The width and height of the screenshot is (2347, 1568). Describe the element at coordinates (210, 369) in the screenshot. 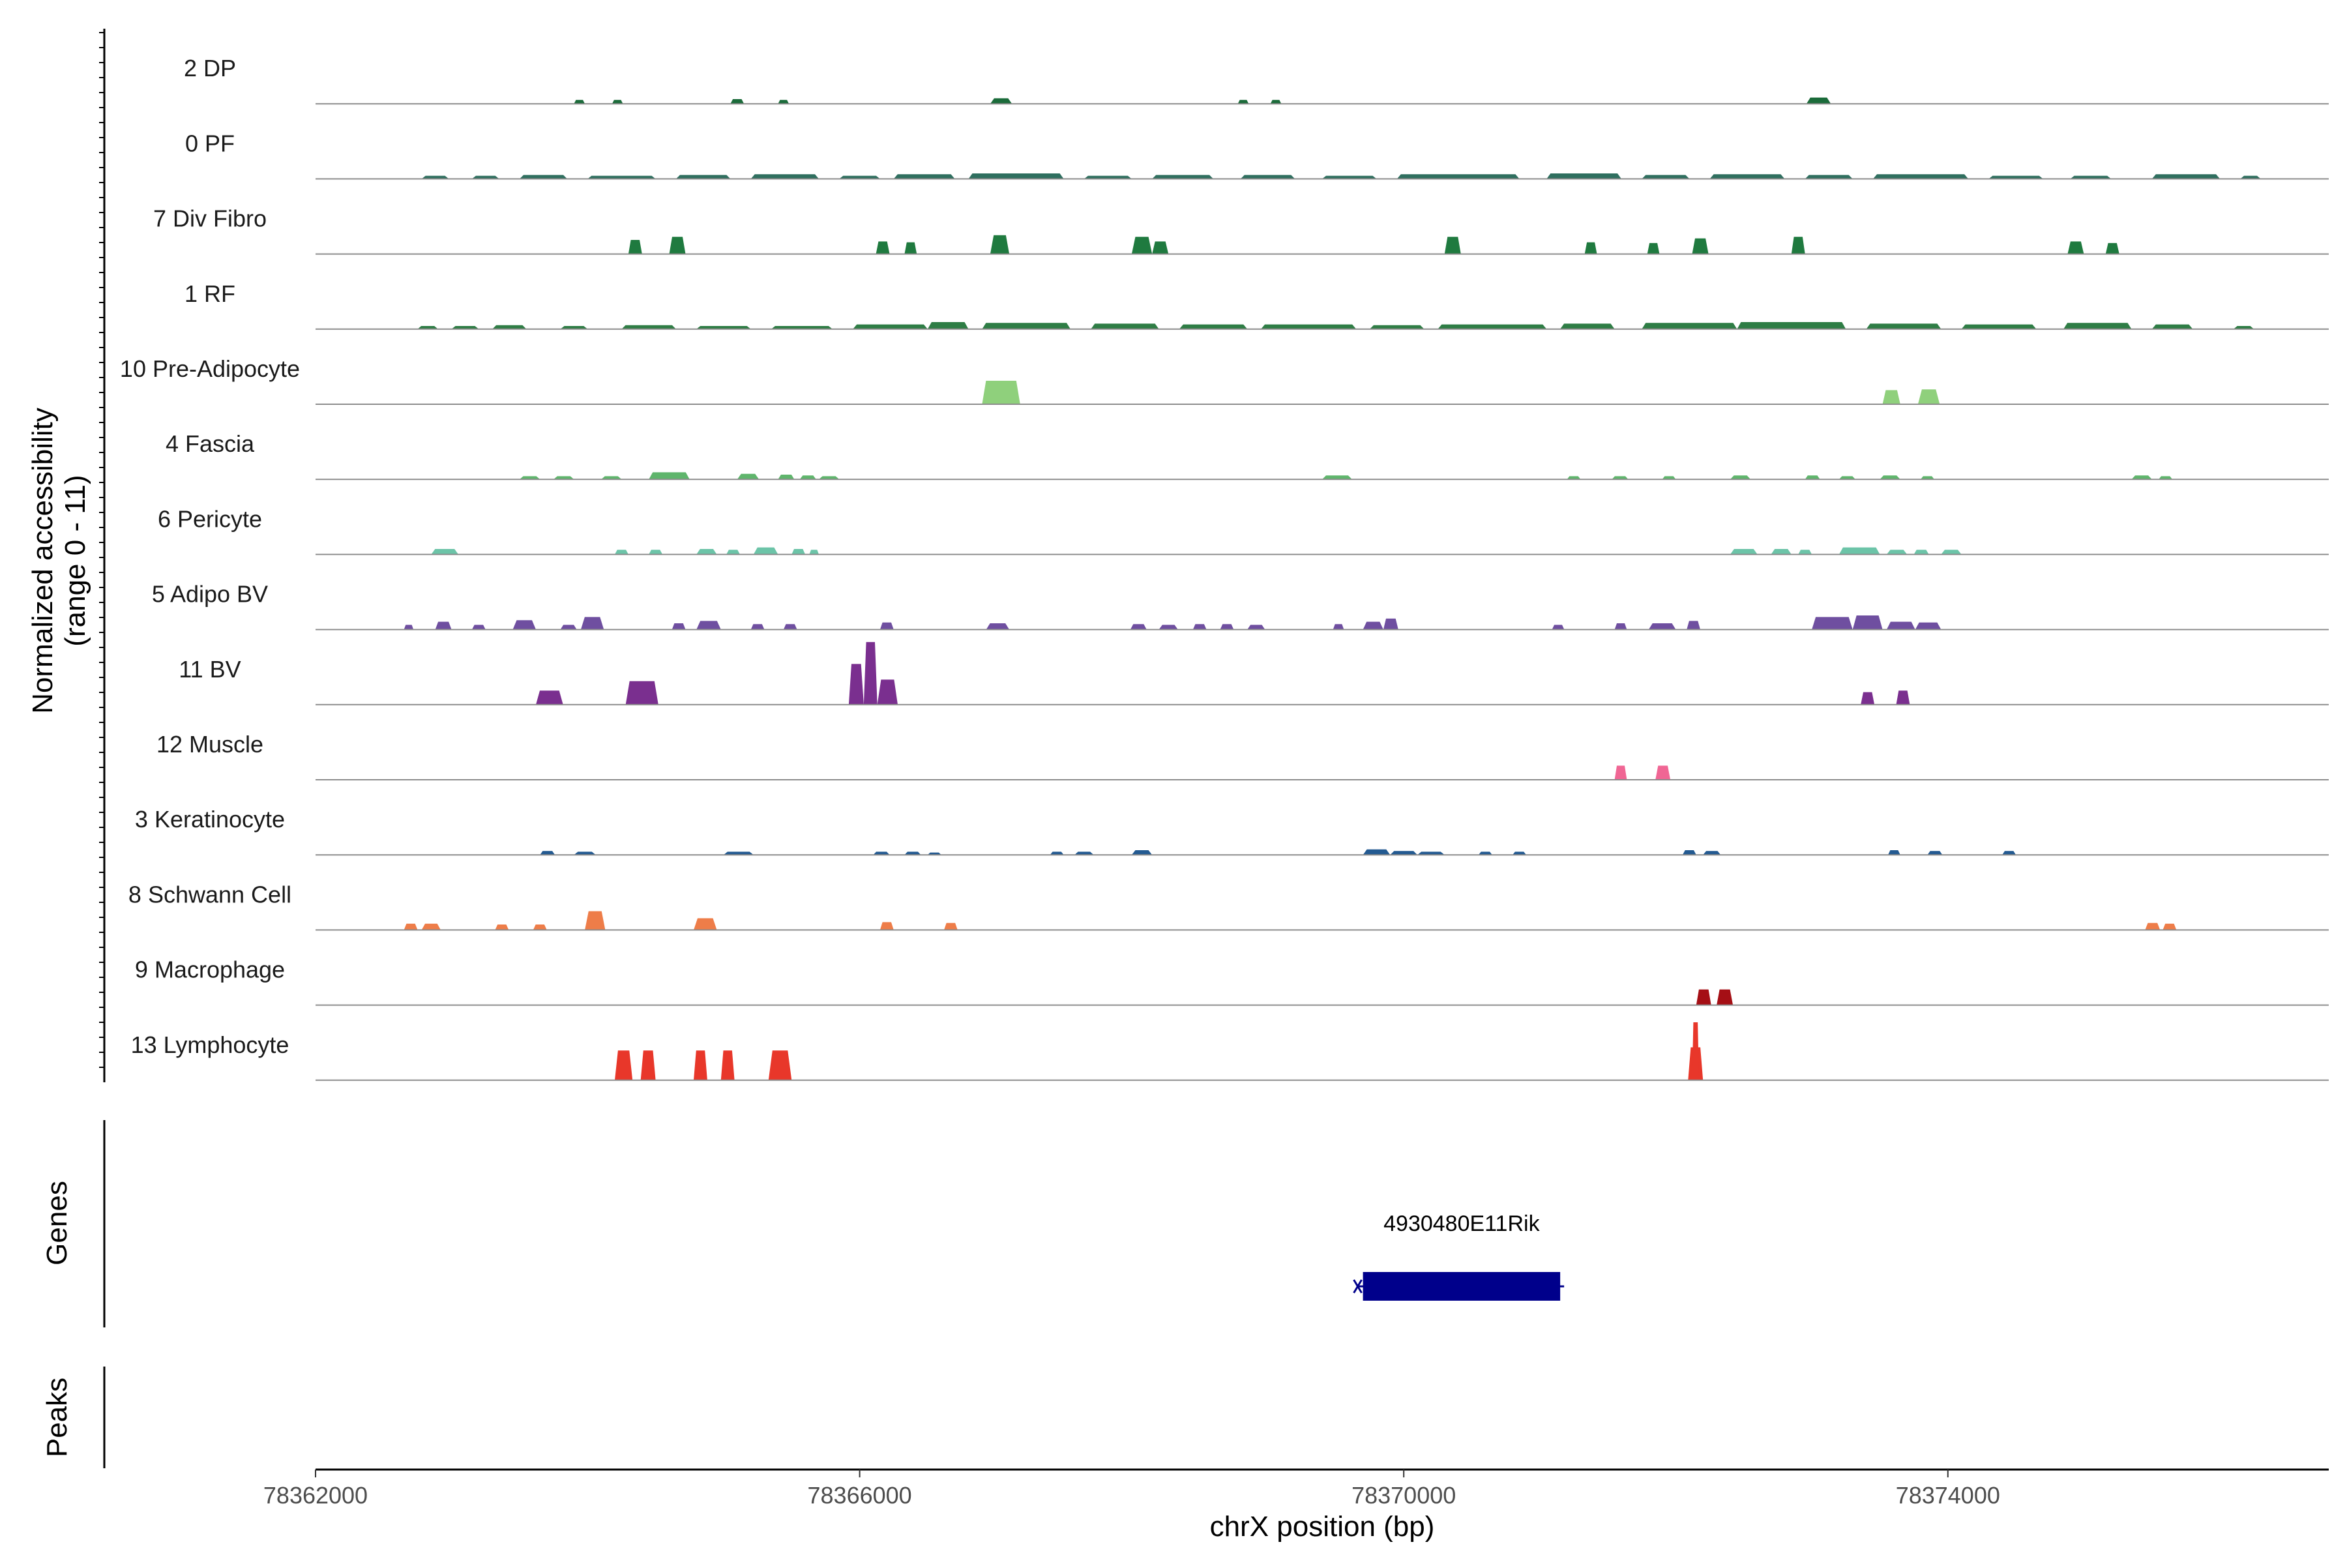

I see `track-label: 10 Pre-Adipocyte` at that location.